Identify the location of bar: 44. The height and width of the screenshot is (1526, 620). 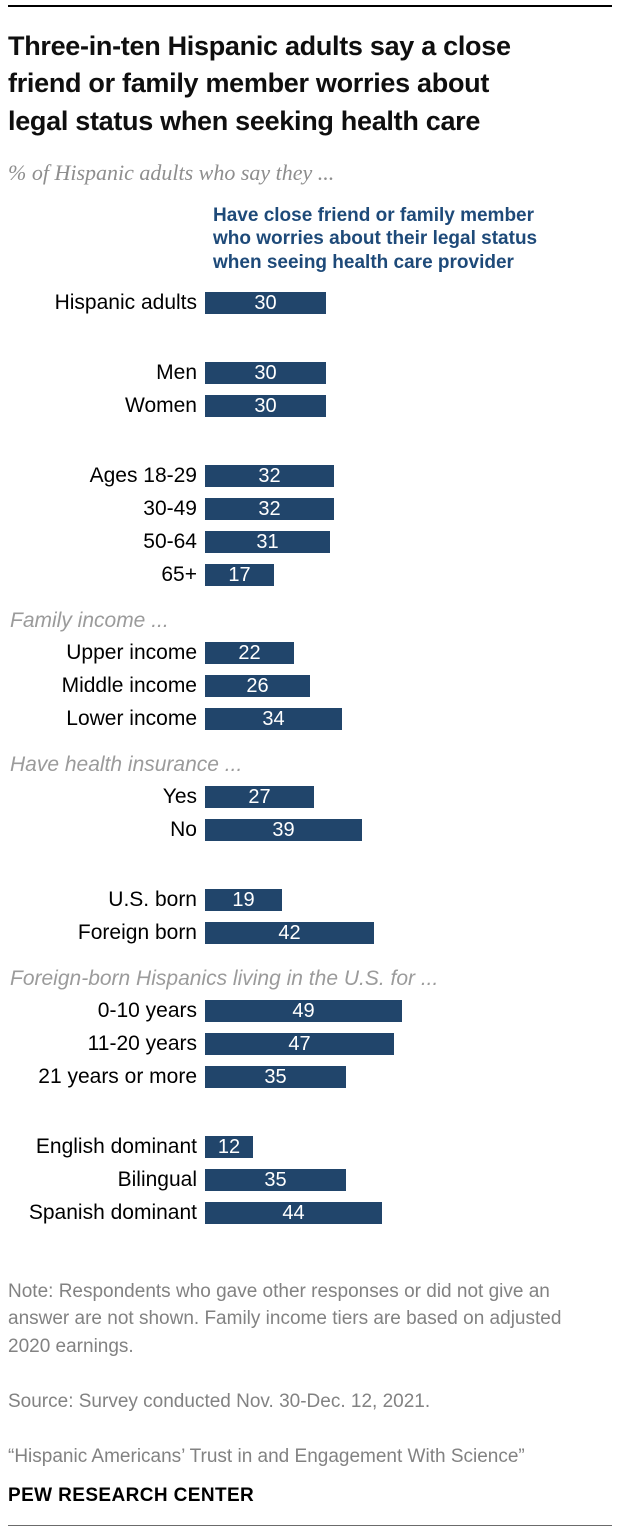
(293, 1213).